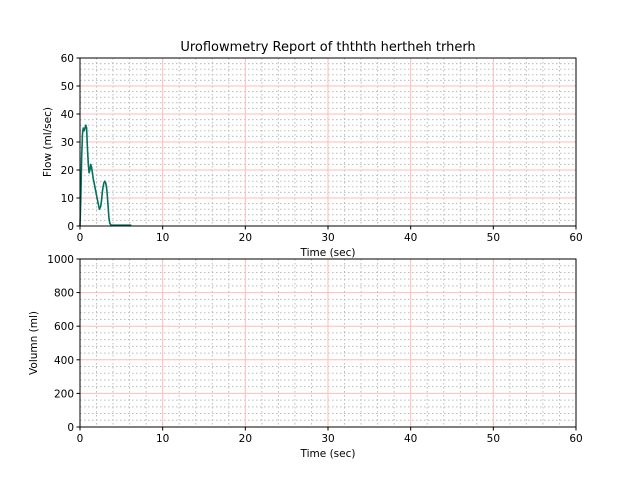 Image resolution: width=640 pixels, height=480 pixels. I want to click on volume-y-axis-label: Volumn (ml), so click(34, 343).